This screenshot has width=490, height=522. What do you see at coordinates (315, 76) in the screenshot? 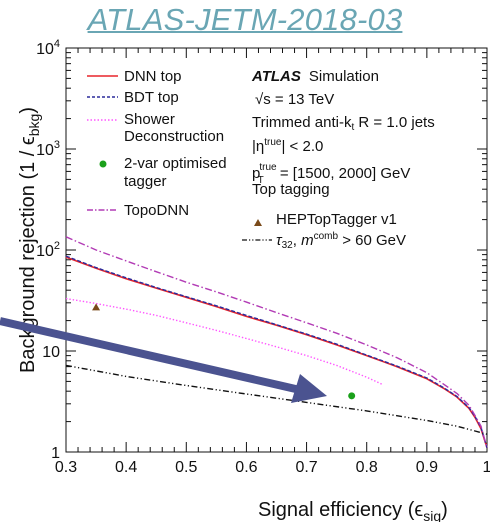
I see `atlas-label: ATLAS Simulation` at bounding box center [315, 76].